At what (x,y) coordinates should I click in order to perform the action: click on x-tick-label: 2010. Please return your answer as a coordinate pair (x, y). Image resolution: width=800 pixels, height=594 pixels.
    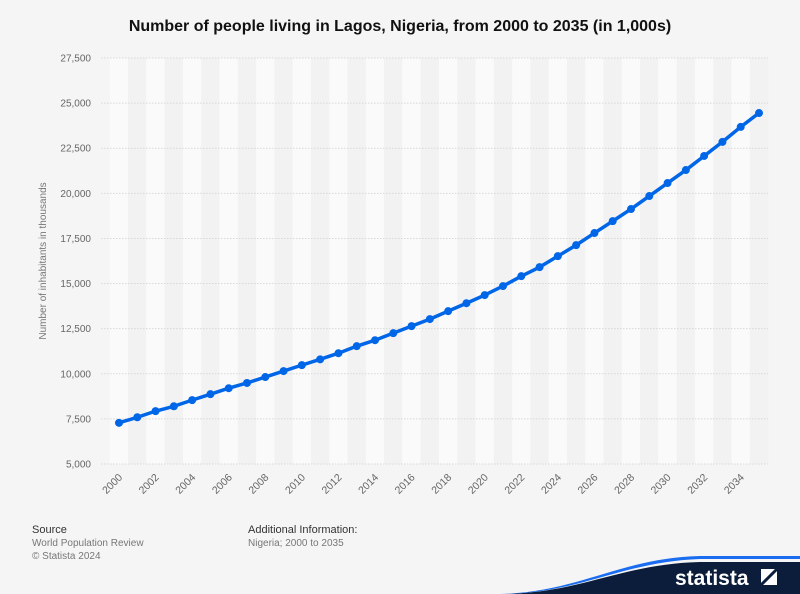
    Looking at the image, I should click on (295, 484).